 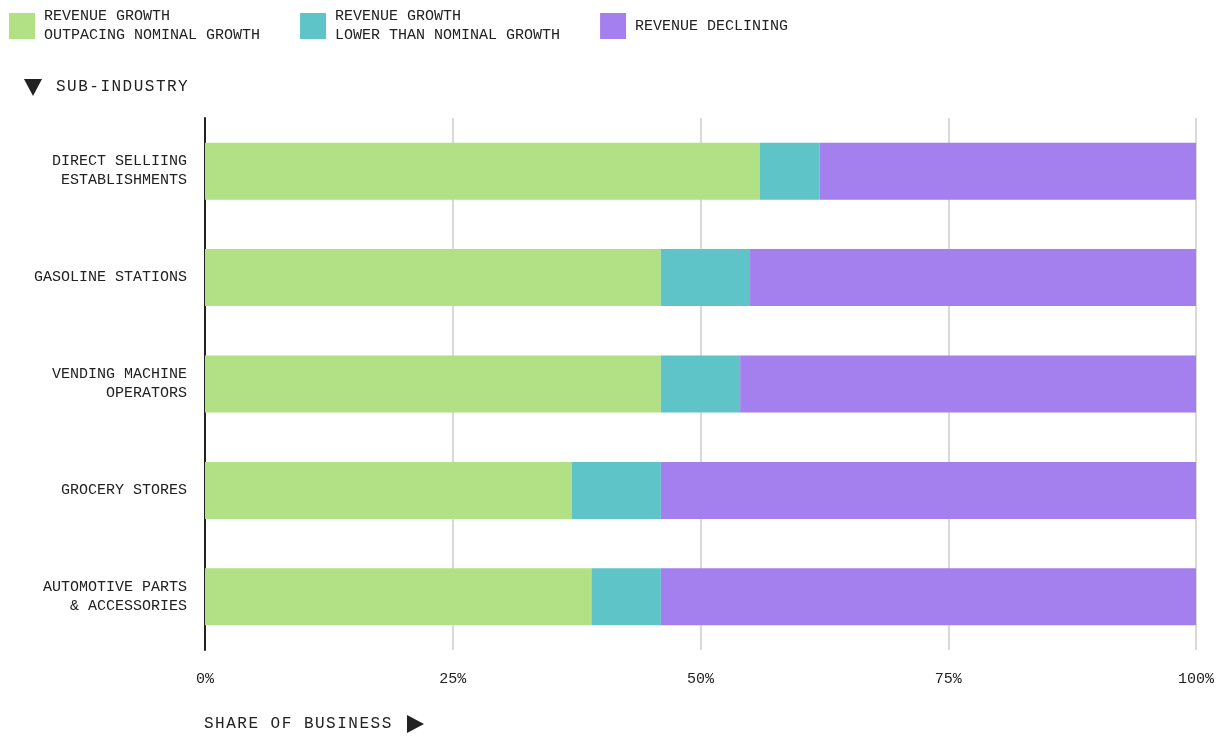 What do you see at coordinates (448, 26) in the screenshot?
I see `legend-label: REVENUE GROWTH LOWER THAN NOMINAL GROWTH` at bounding box center [448, 26].